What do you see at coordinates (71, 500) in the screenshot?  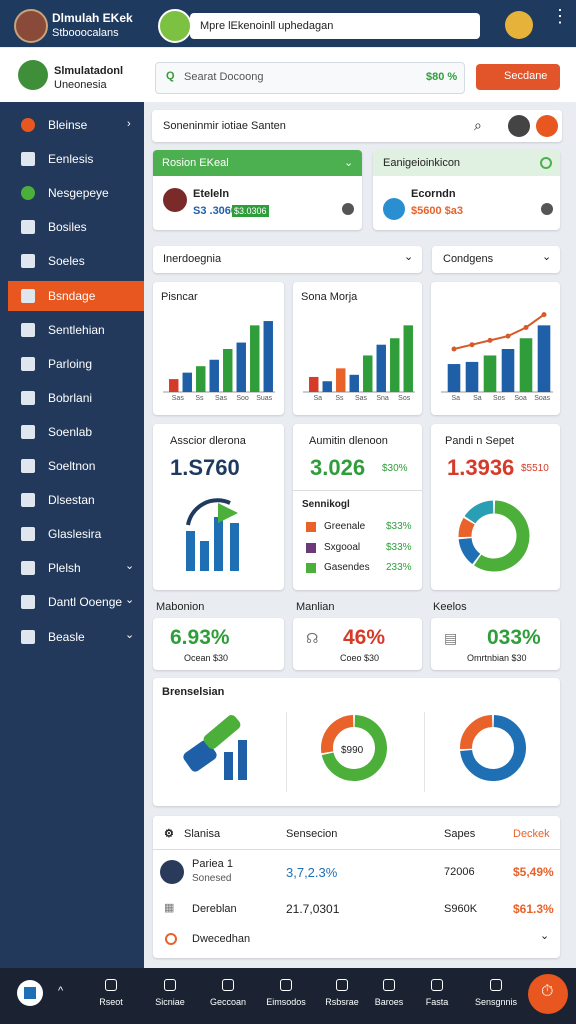 I see `nav-item: Dlsestan` at bounding box center [71, 500].